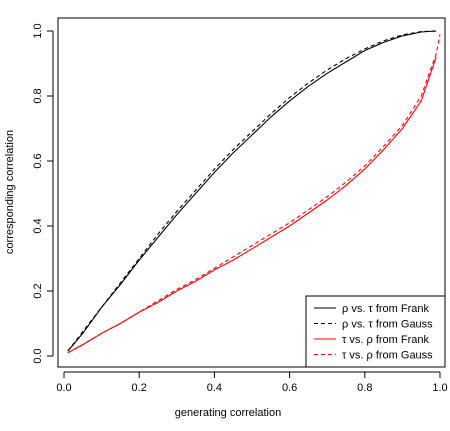 The image size is (450, 431). I want to click on y-tick-label: 1.0, so click(38, 30).